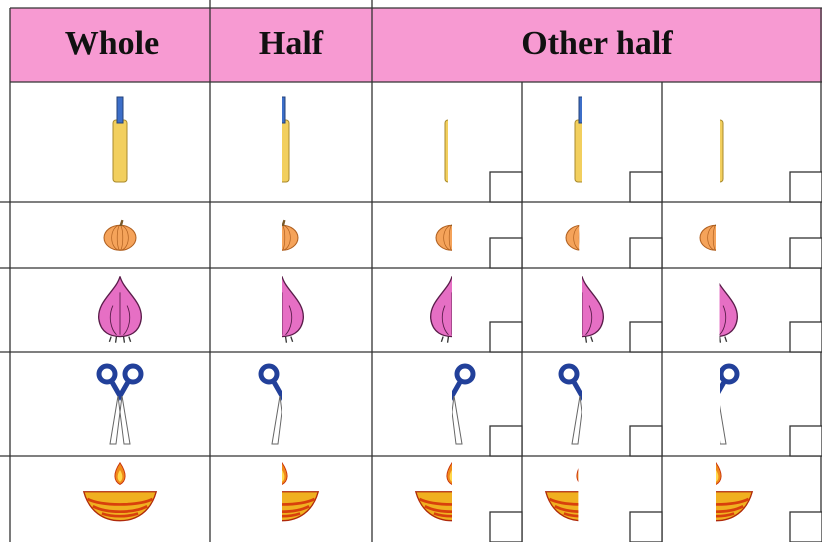  What do you see at coordinates (112, 43) in the screenshot?
I see `header-whole: Whole` at bounding box center [112, 43].